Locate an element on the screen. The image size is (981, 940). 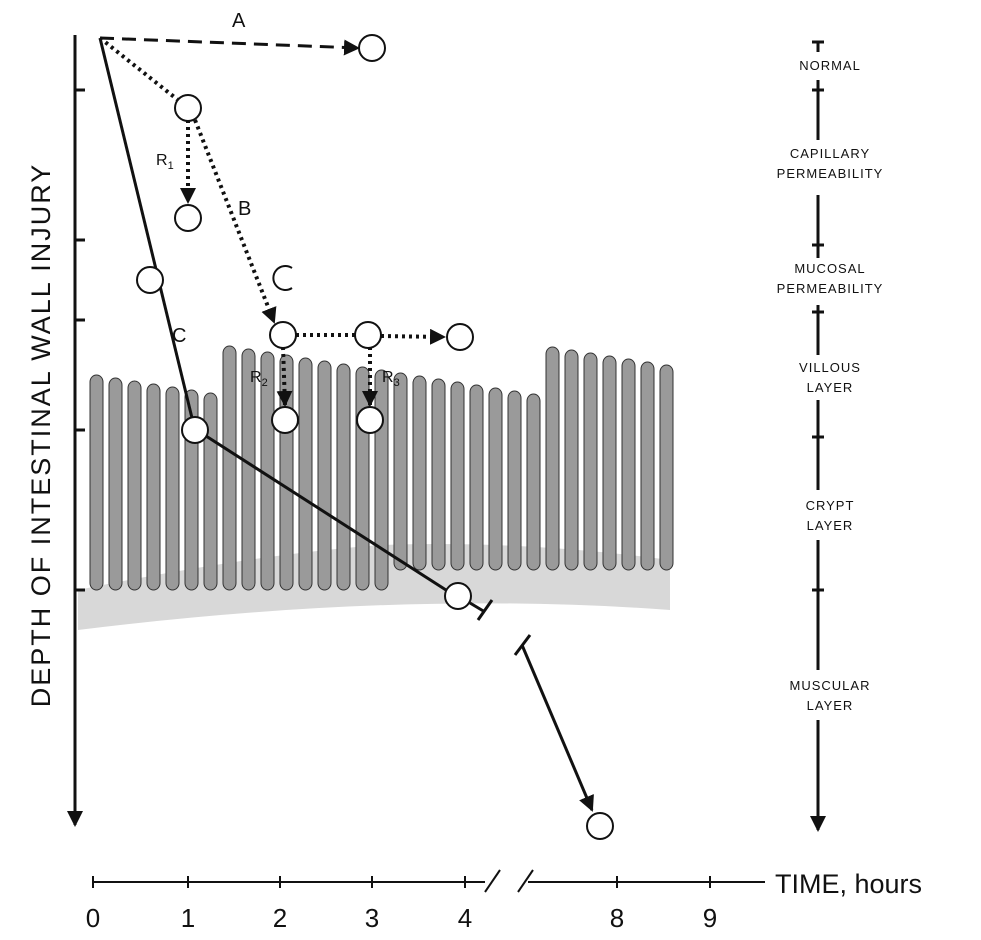
time-tick-label: 1 is located at coordinates (188, 918).